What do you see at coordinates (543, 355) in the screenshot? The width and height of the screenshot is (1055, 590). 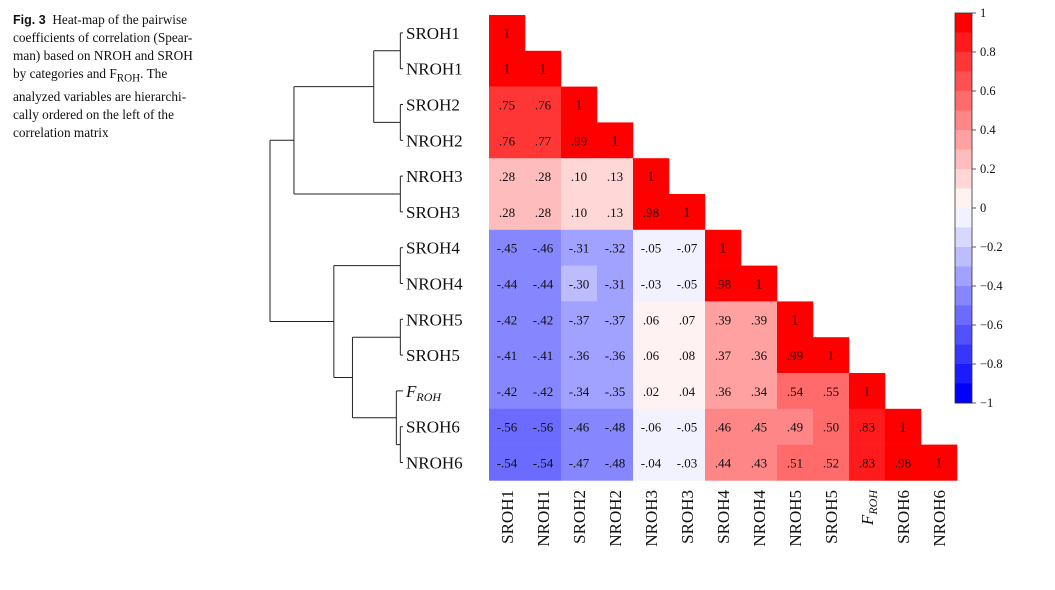 I see `cell-value: -.41` at bounding box center [543, 355].